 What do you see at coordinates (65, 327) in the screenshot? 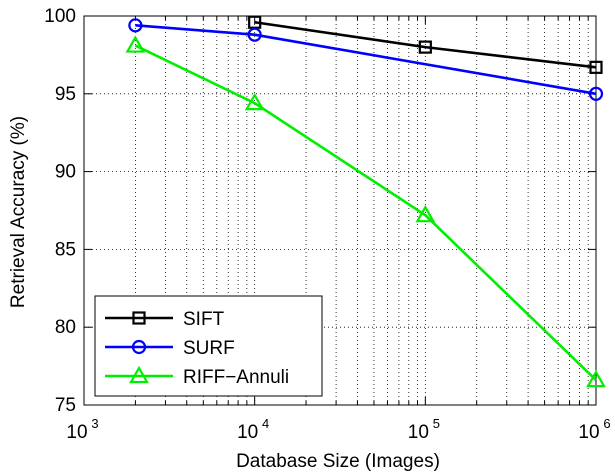
I see `y-tick-label: 80` at bounding box center [65, 327].